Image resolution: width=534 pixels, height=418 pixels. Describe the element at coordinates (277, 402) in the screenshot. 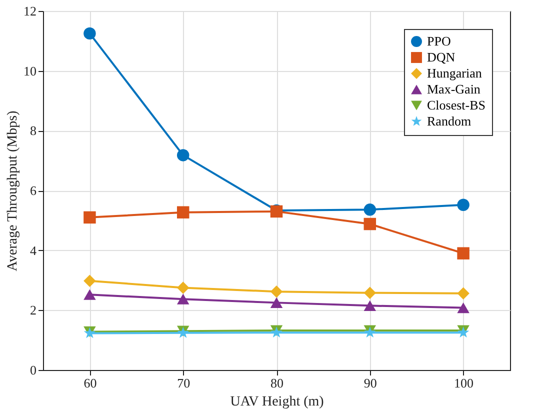

I see `x-axis-title: UAV Height (m)` at that location.